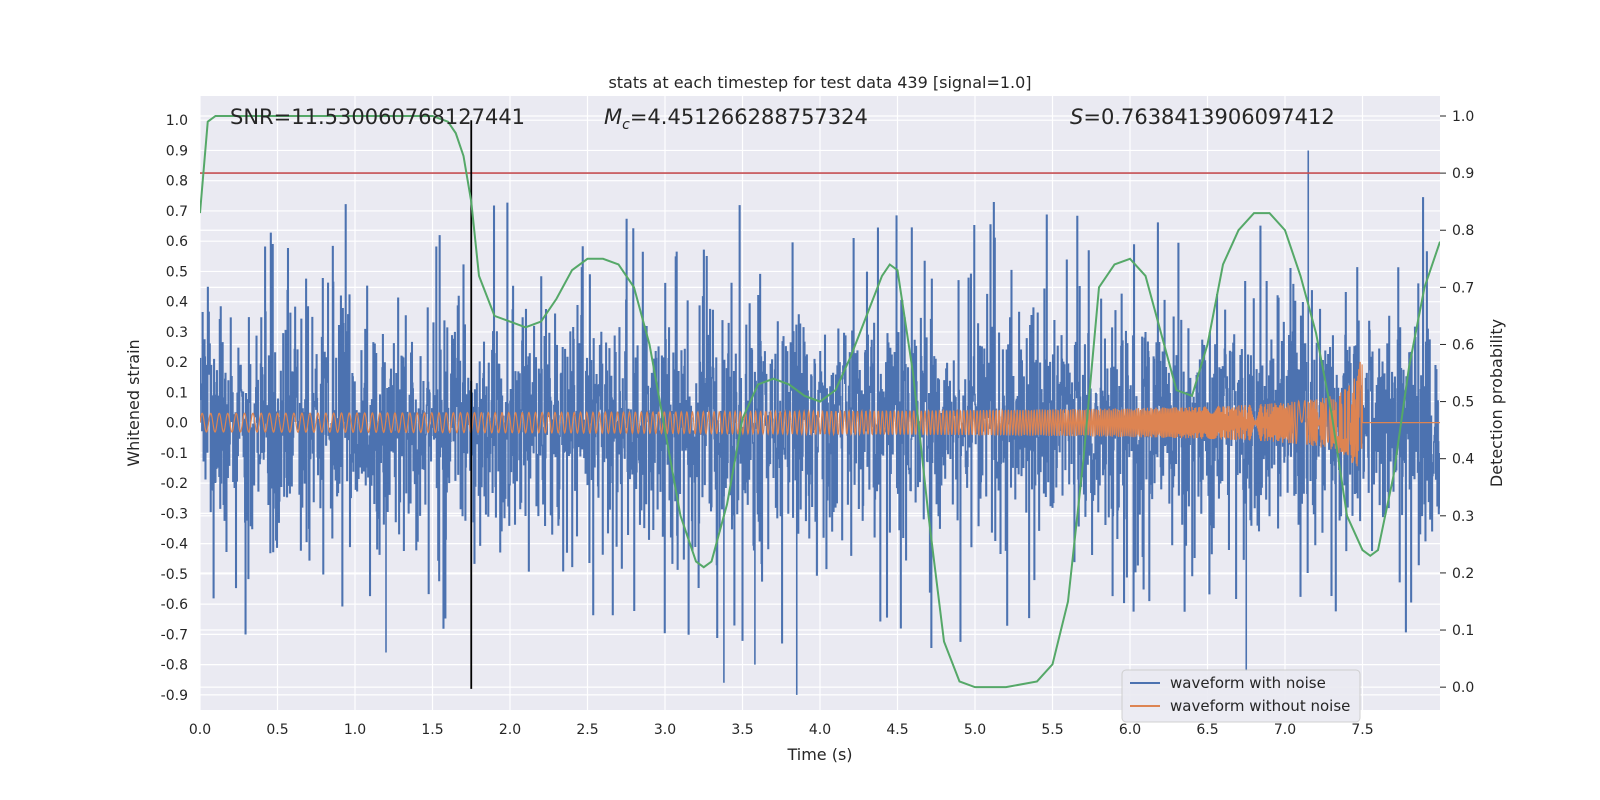  I want to click on chirp-mass-annotation: Mc=4.451266288757324, so click(736, 119).